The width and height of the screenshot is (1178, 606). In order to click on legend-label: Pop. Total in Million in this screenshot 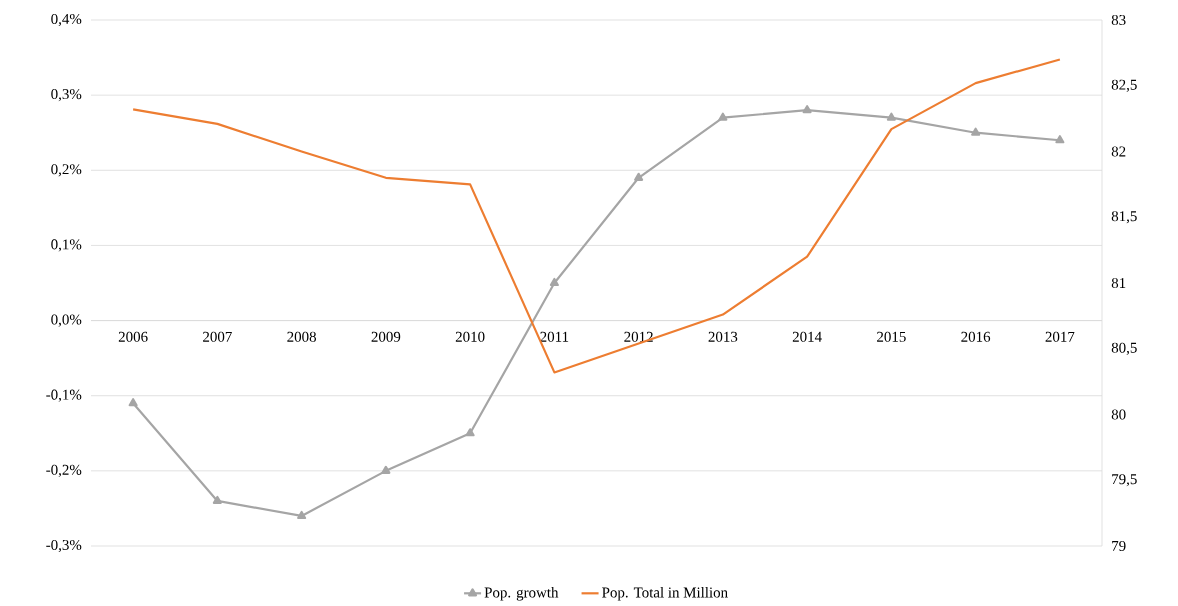, I will do `click(665, 594)`.